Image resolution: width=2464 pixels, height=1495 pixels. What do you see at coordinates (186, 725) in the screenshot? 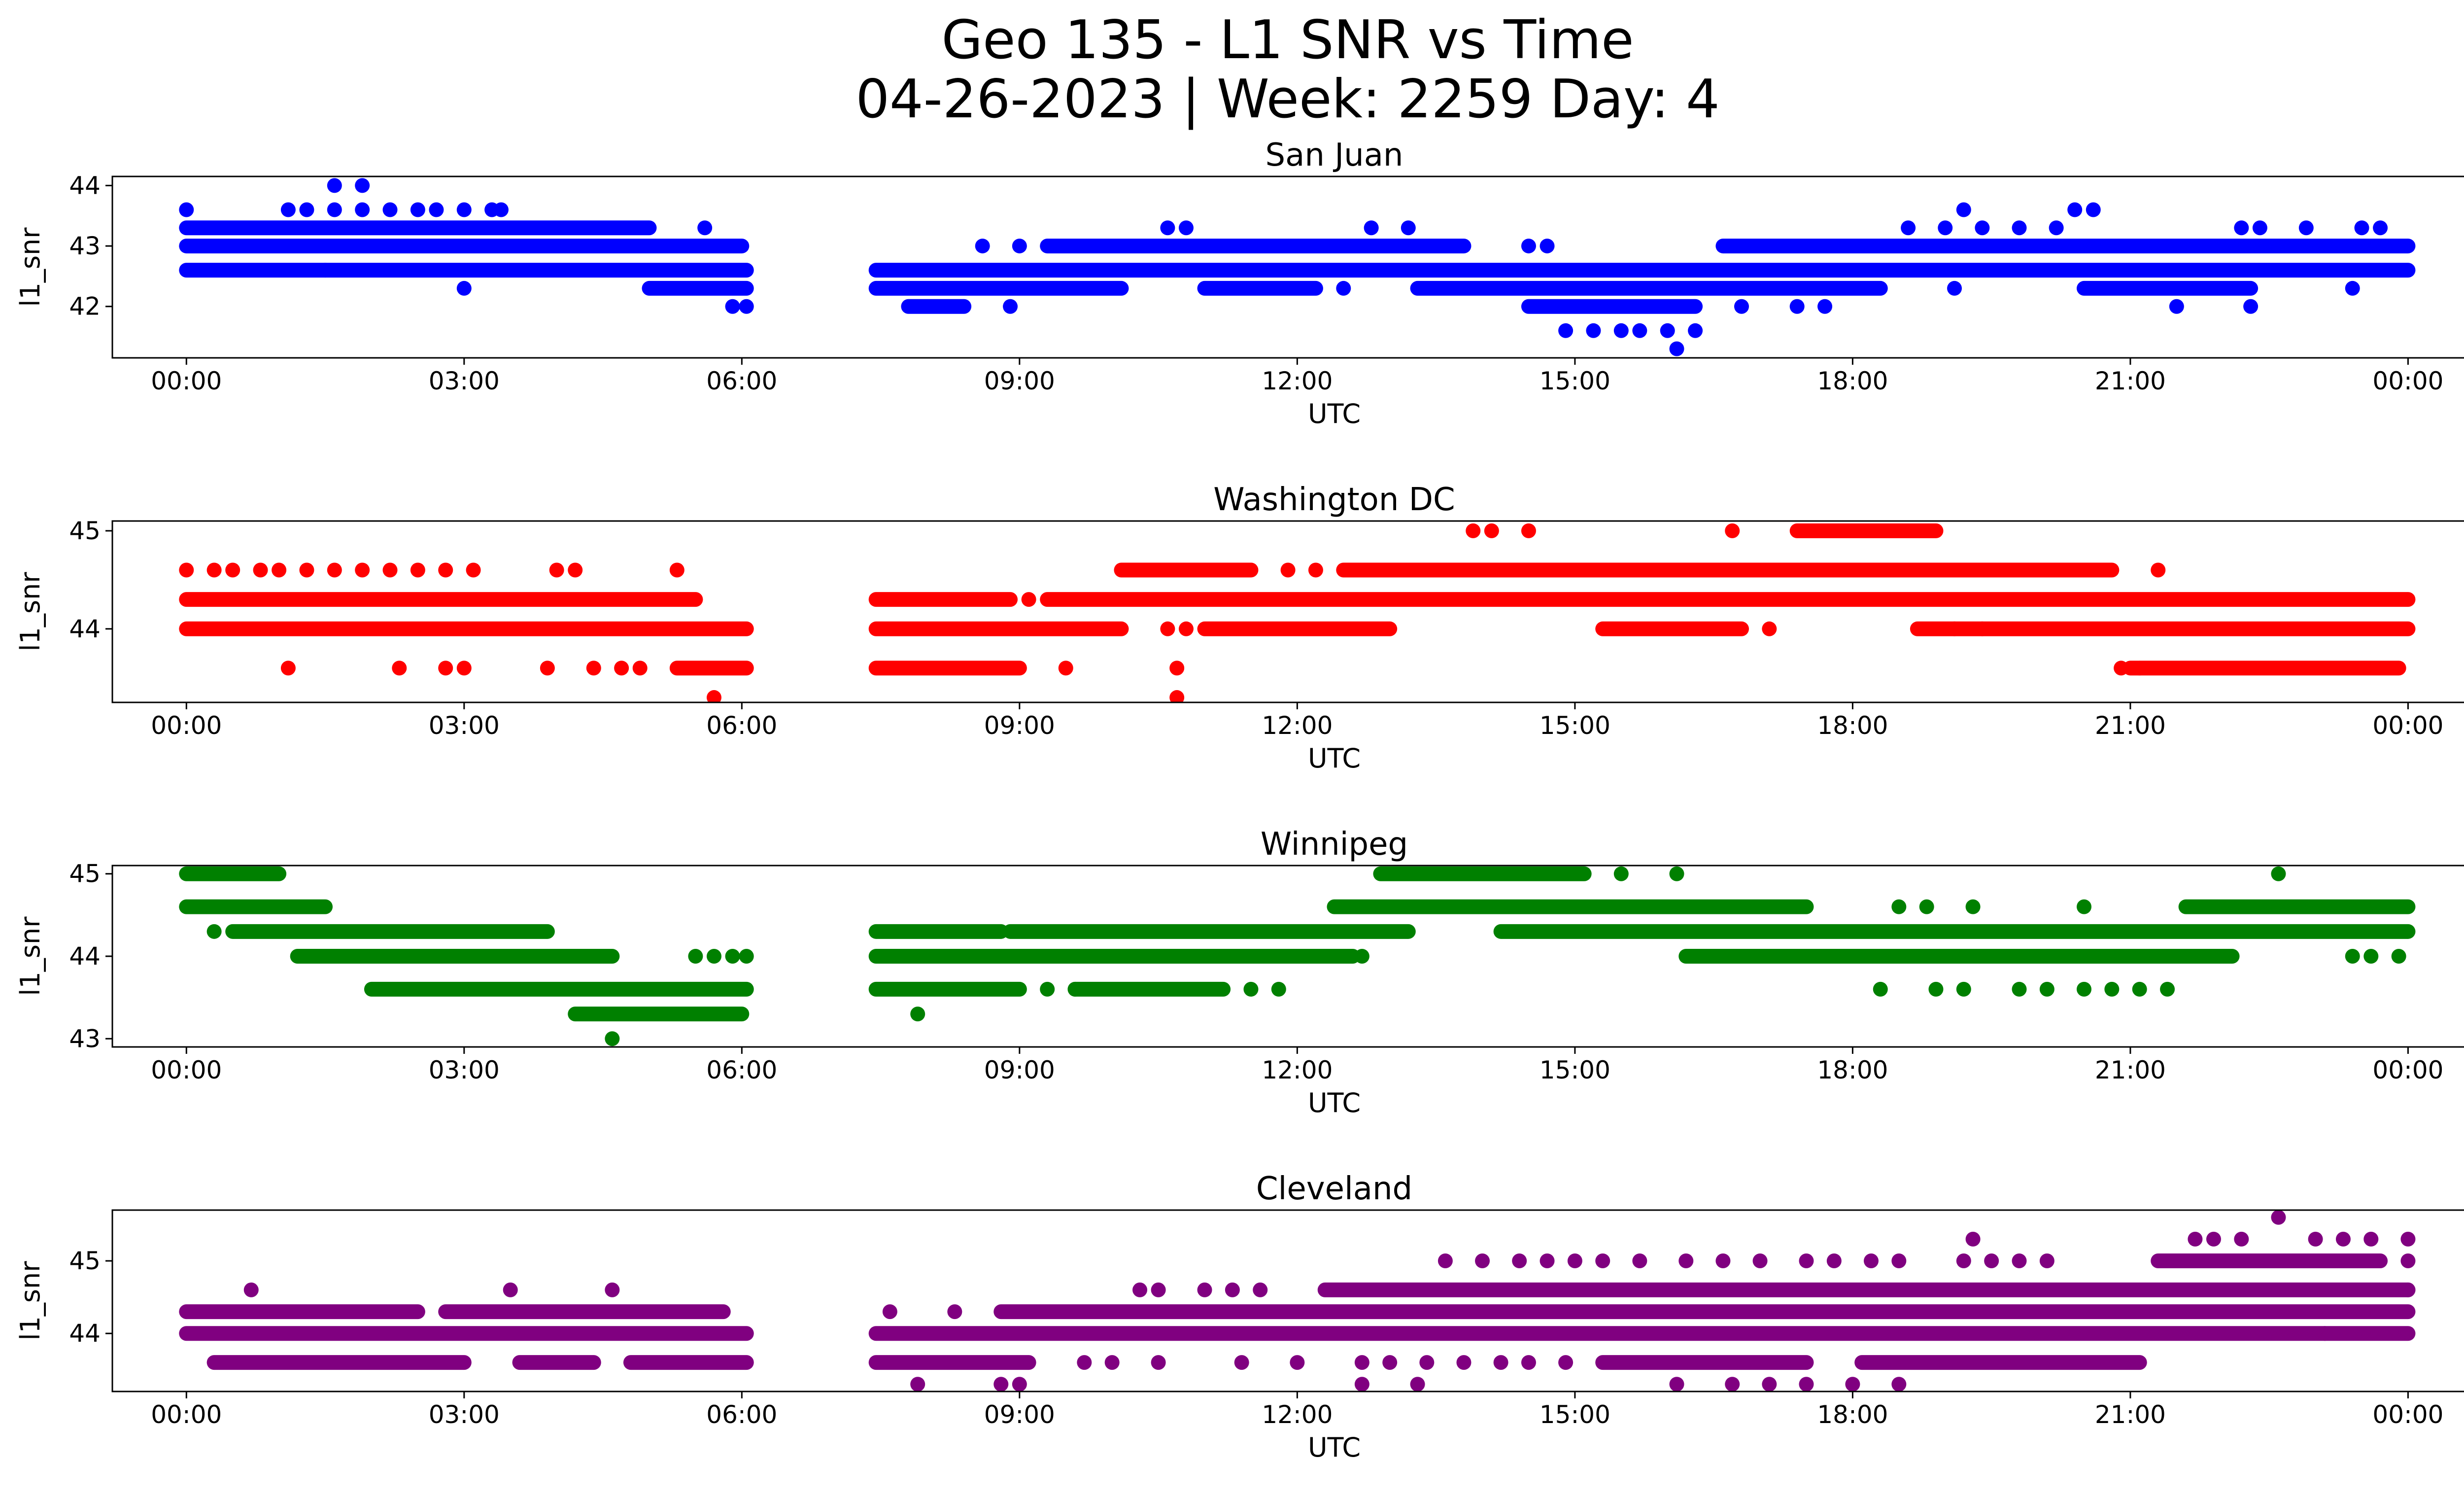
I see `washington-dc-x-tick-label: 00:00` at bounding box center [186, 725].